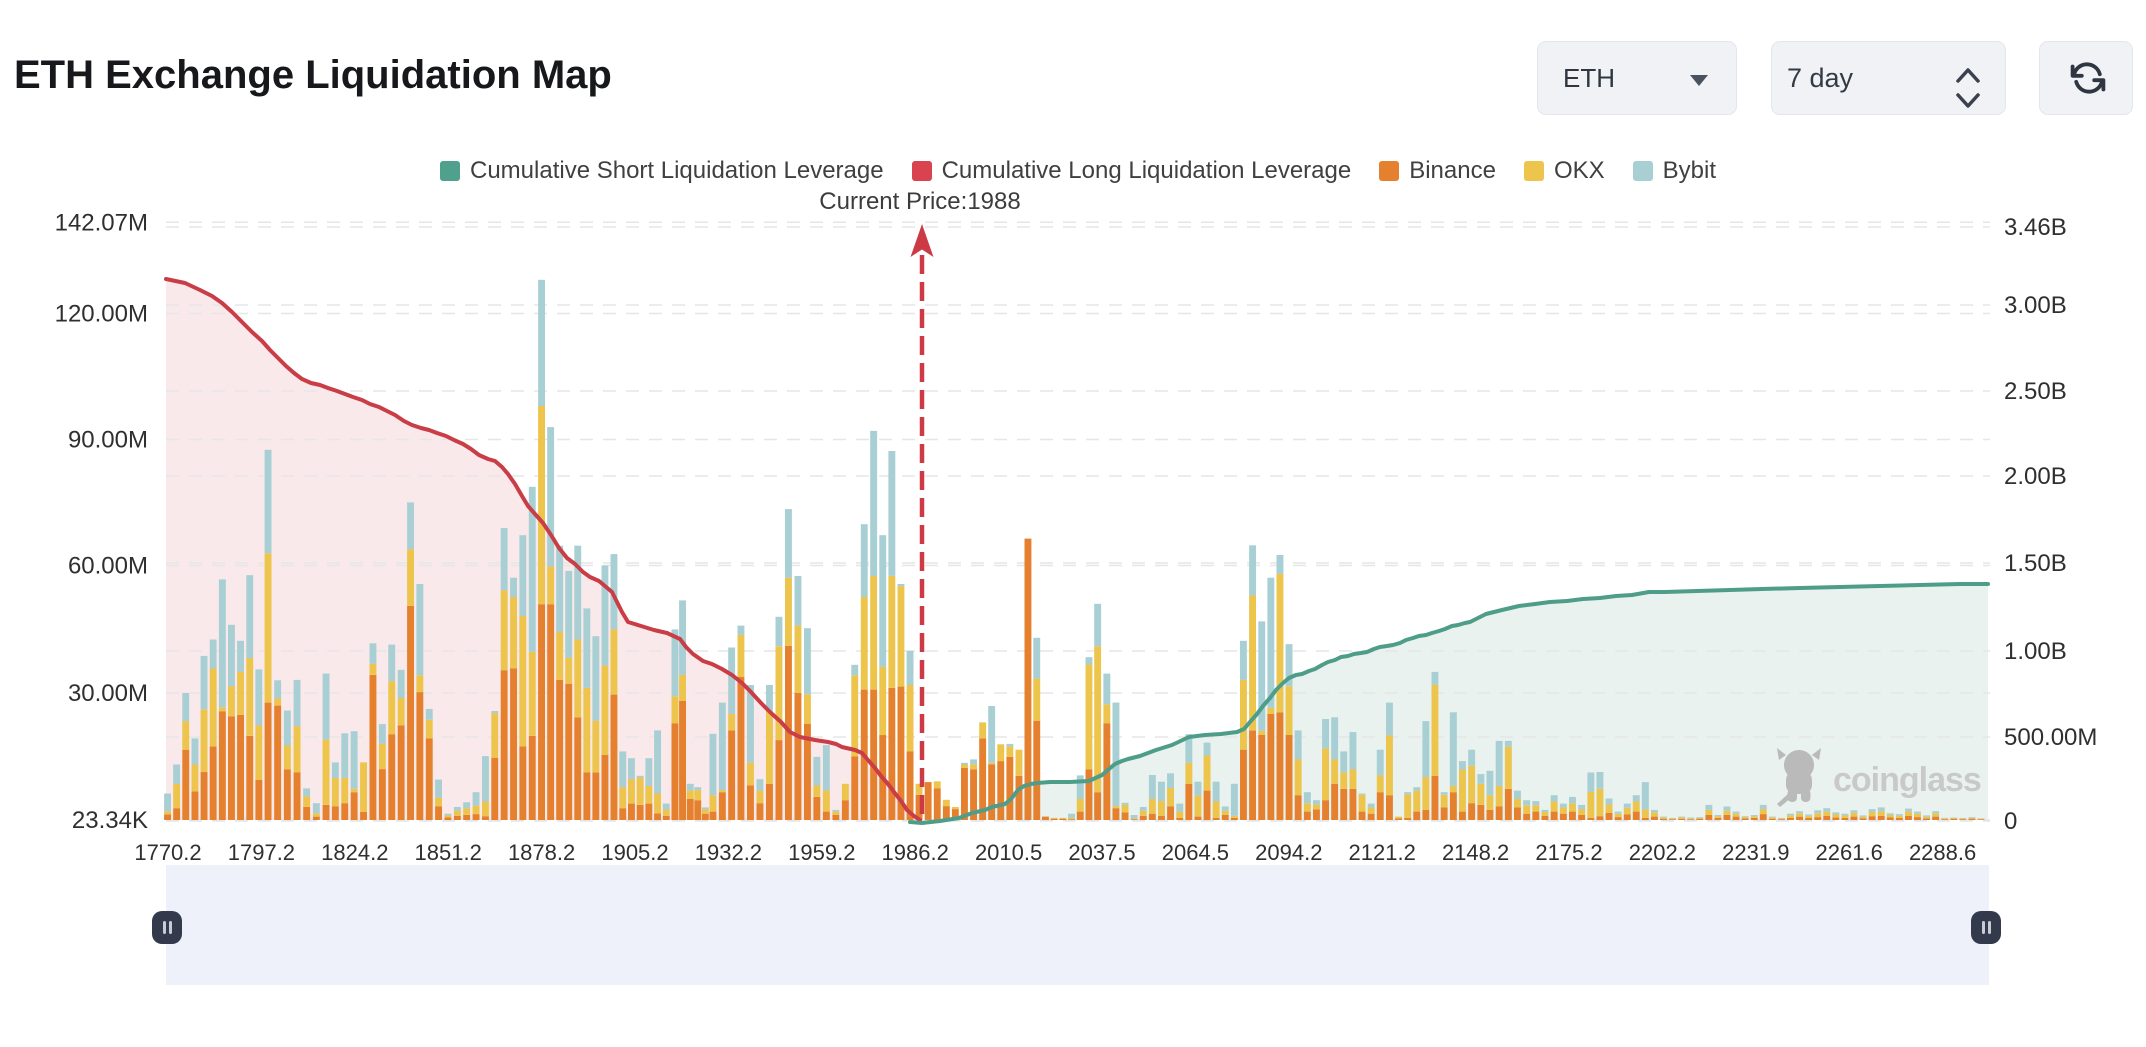 Image resolution: width=2146 pixels, height=1047 pixels. What do you see at coordinates (2010, 821) in the screenshot?
I see `svg-text: 0` at bounding box center [2010, 821].